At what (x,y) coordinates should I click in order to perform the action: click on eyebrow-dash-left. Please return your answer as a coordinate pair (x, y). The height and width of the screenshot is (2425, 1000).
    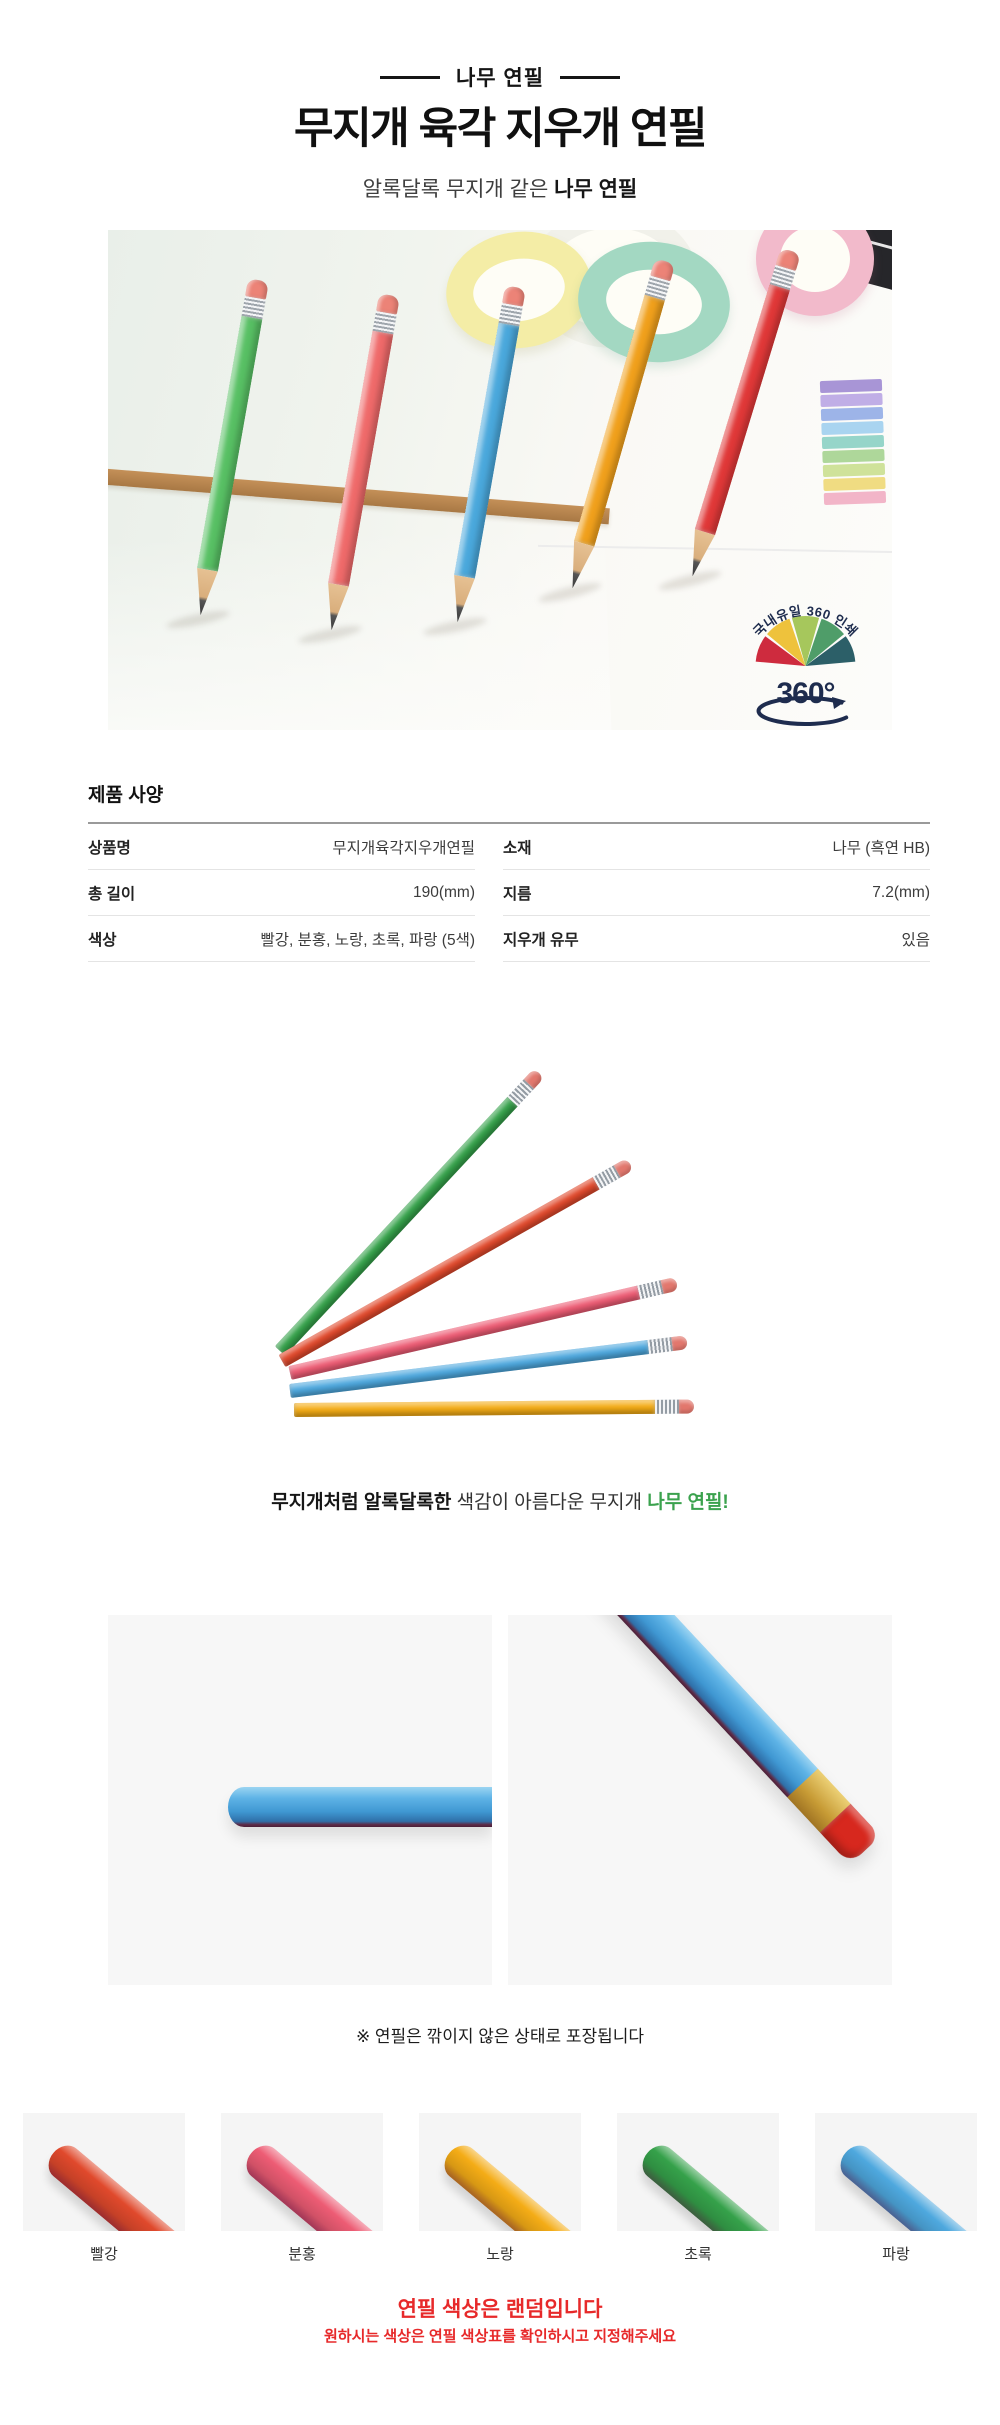
    Looking at the image, I should click on (409, 77).